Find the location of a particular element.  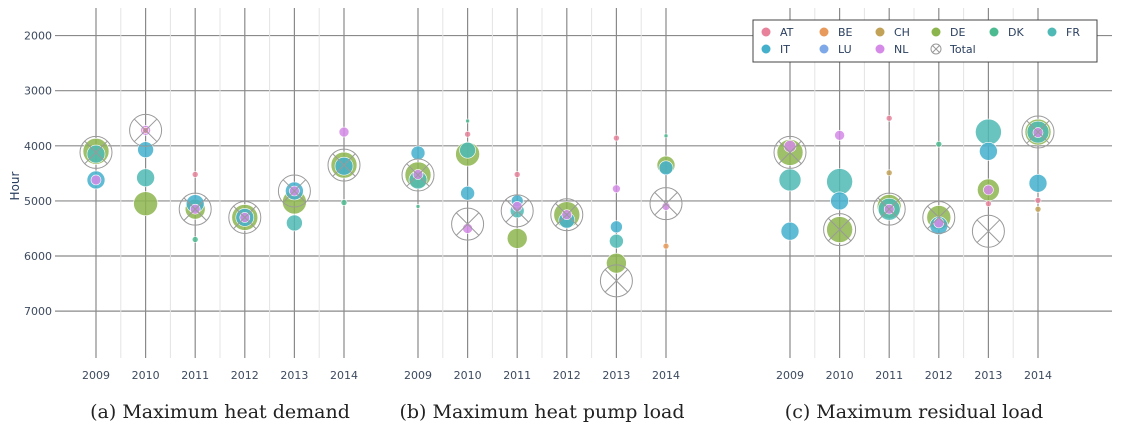

legend-item-total: Total is located at coordinates (953, 49).